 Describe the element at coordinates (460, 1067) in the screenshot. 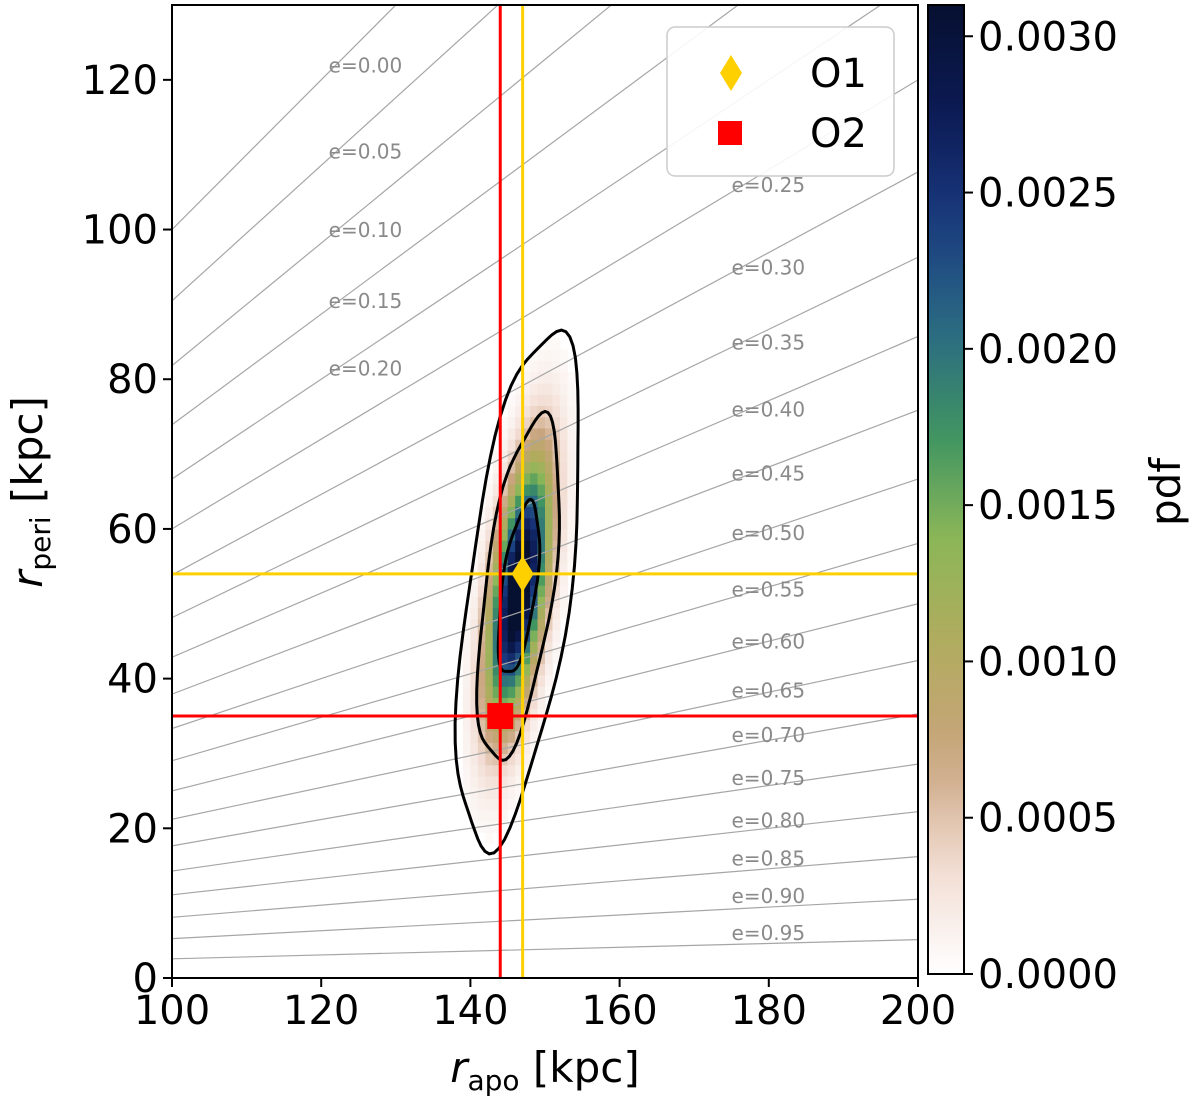

I see `x-axis-label-main: r` at that location.